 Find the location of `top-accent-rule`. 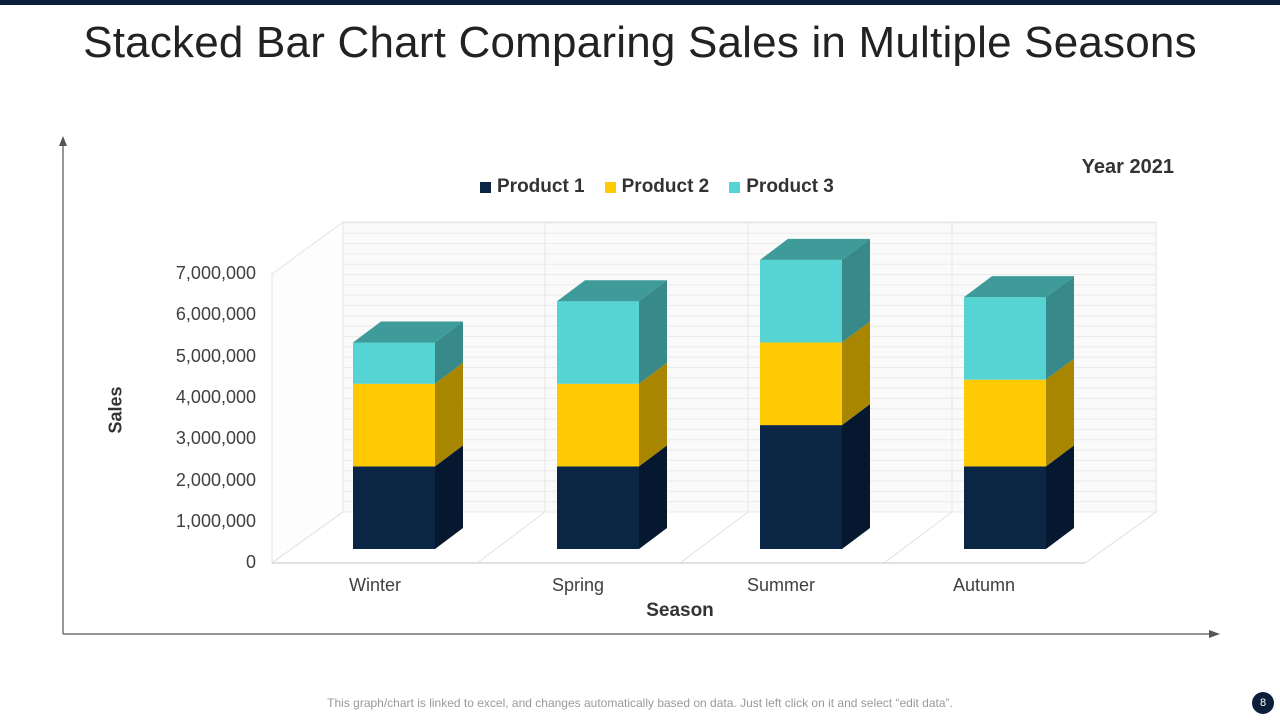

top-accent-rule is located at coordinates (640, 2).